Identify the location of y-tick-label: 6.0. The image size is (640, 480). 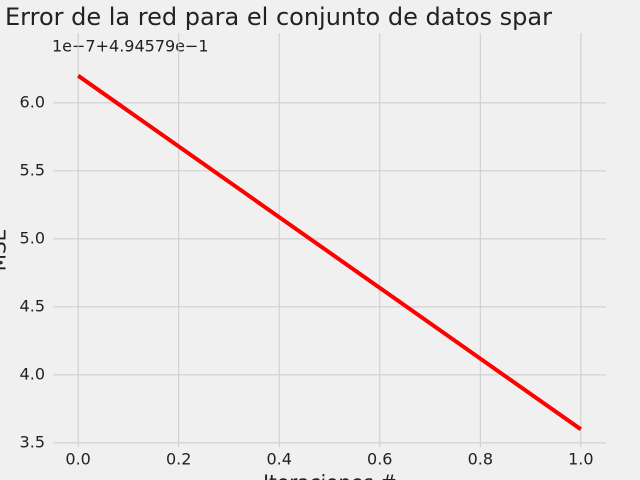
(32, 101).